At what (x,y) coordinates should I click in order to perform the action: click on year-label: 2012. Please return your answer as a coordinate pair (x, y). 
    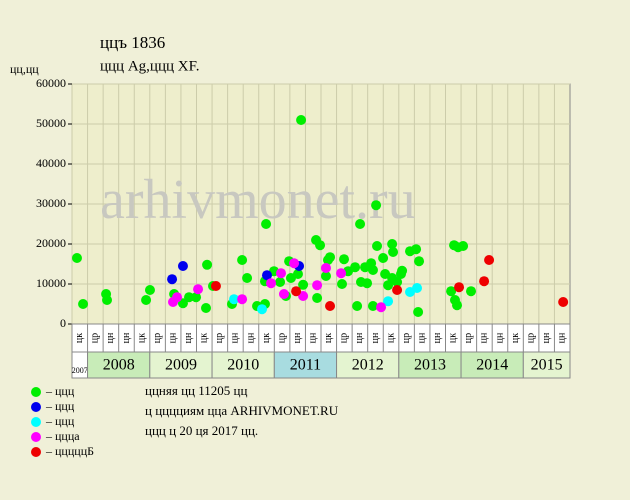
    Looking at the image, I should click on (368, 365).